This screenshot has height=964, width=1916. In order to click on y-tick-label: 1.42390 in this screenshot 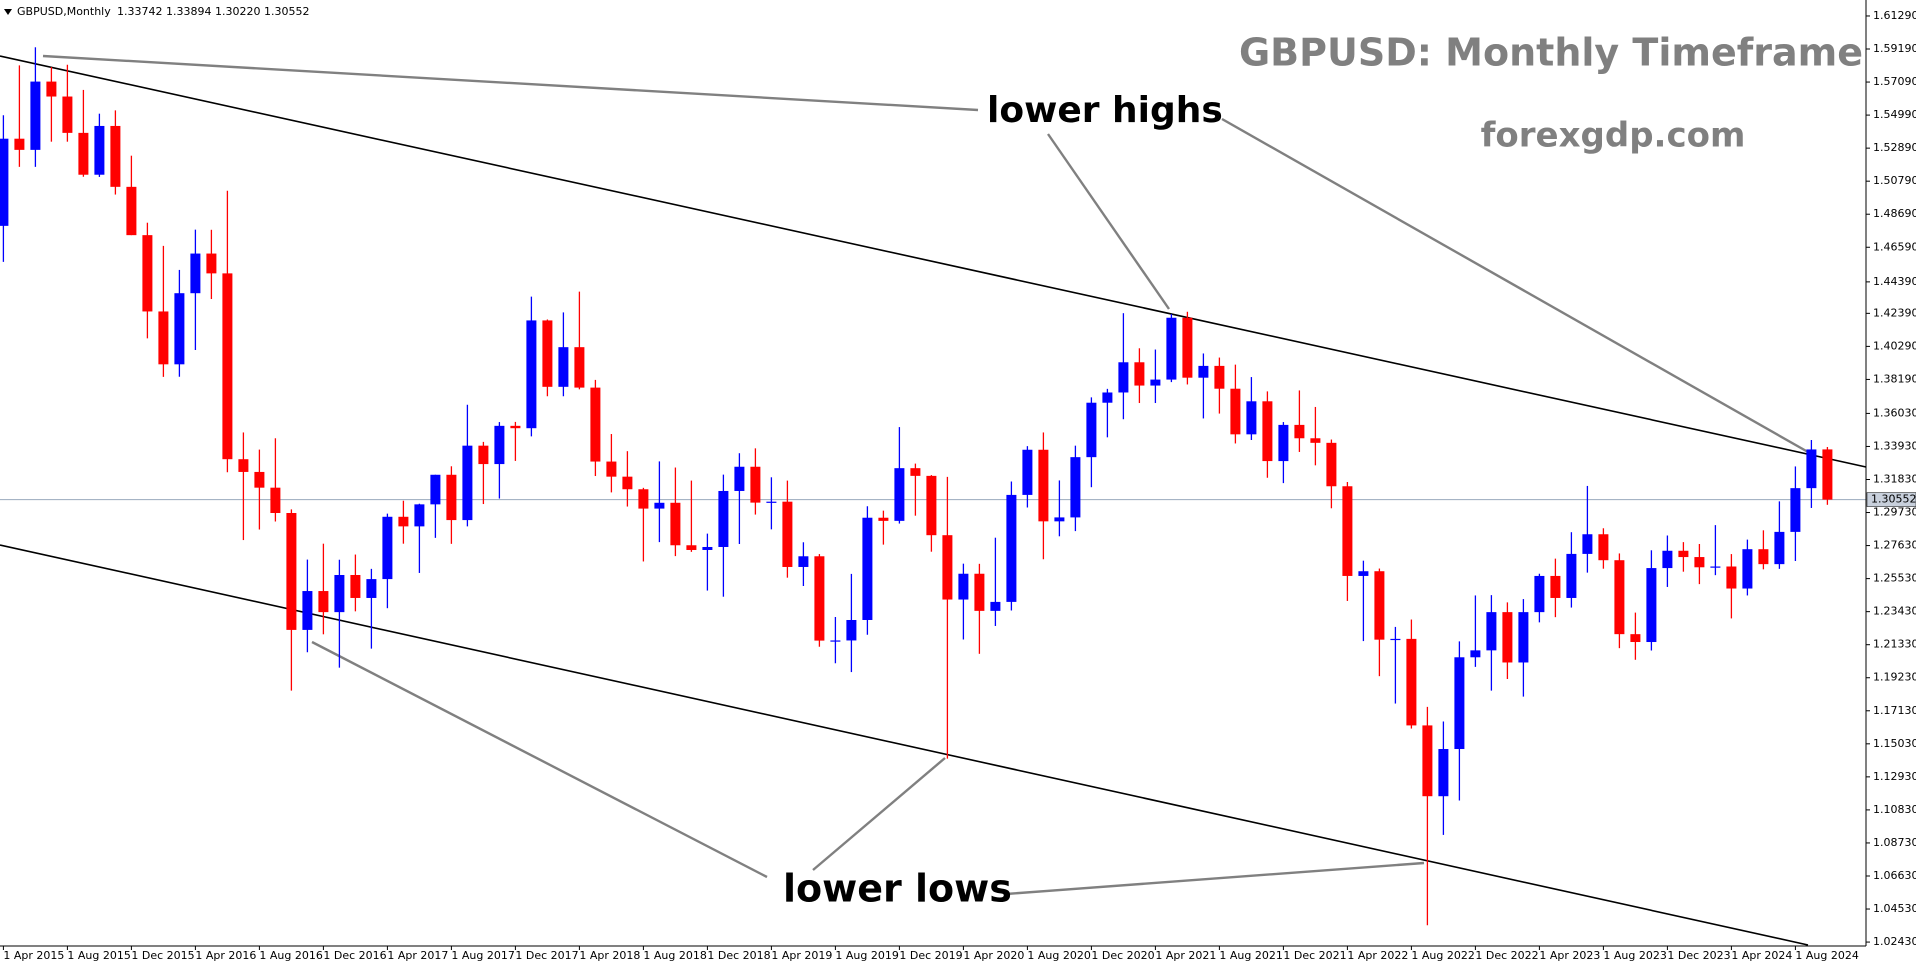, I will do `click(1894, 312)`.